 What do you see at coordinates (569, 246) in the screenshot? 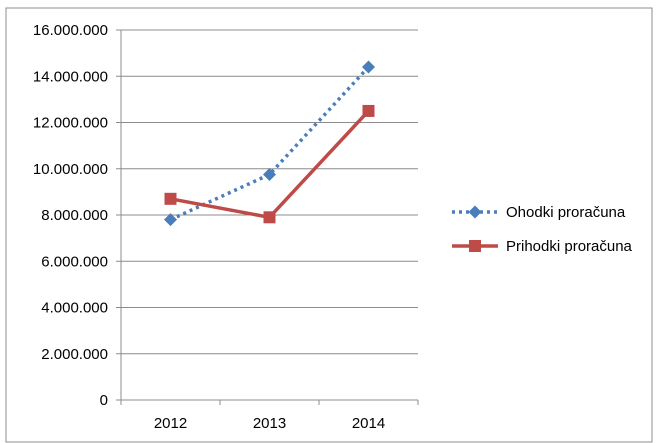
I see `legend-label-prihodki: Prihodki proračuna` at bounding box center [569, 246].